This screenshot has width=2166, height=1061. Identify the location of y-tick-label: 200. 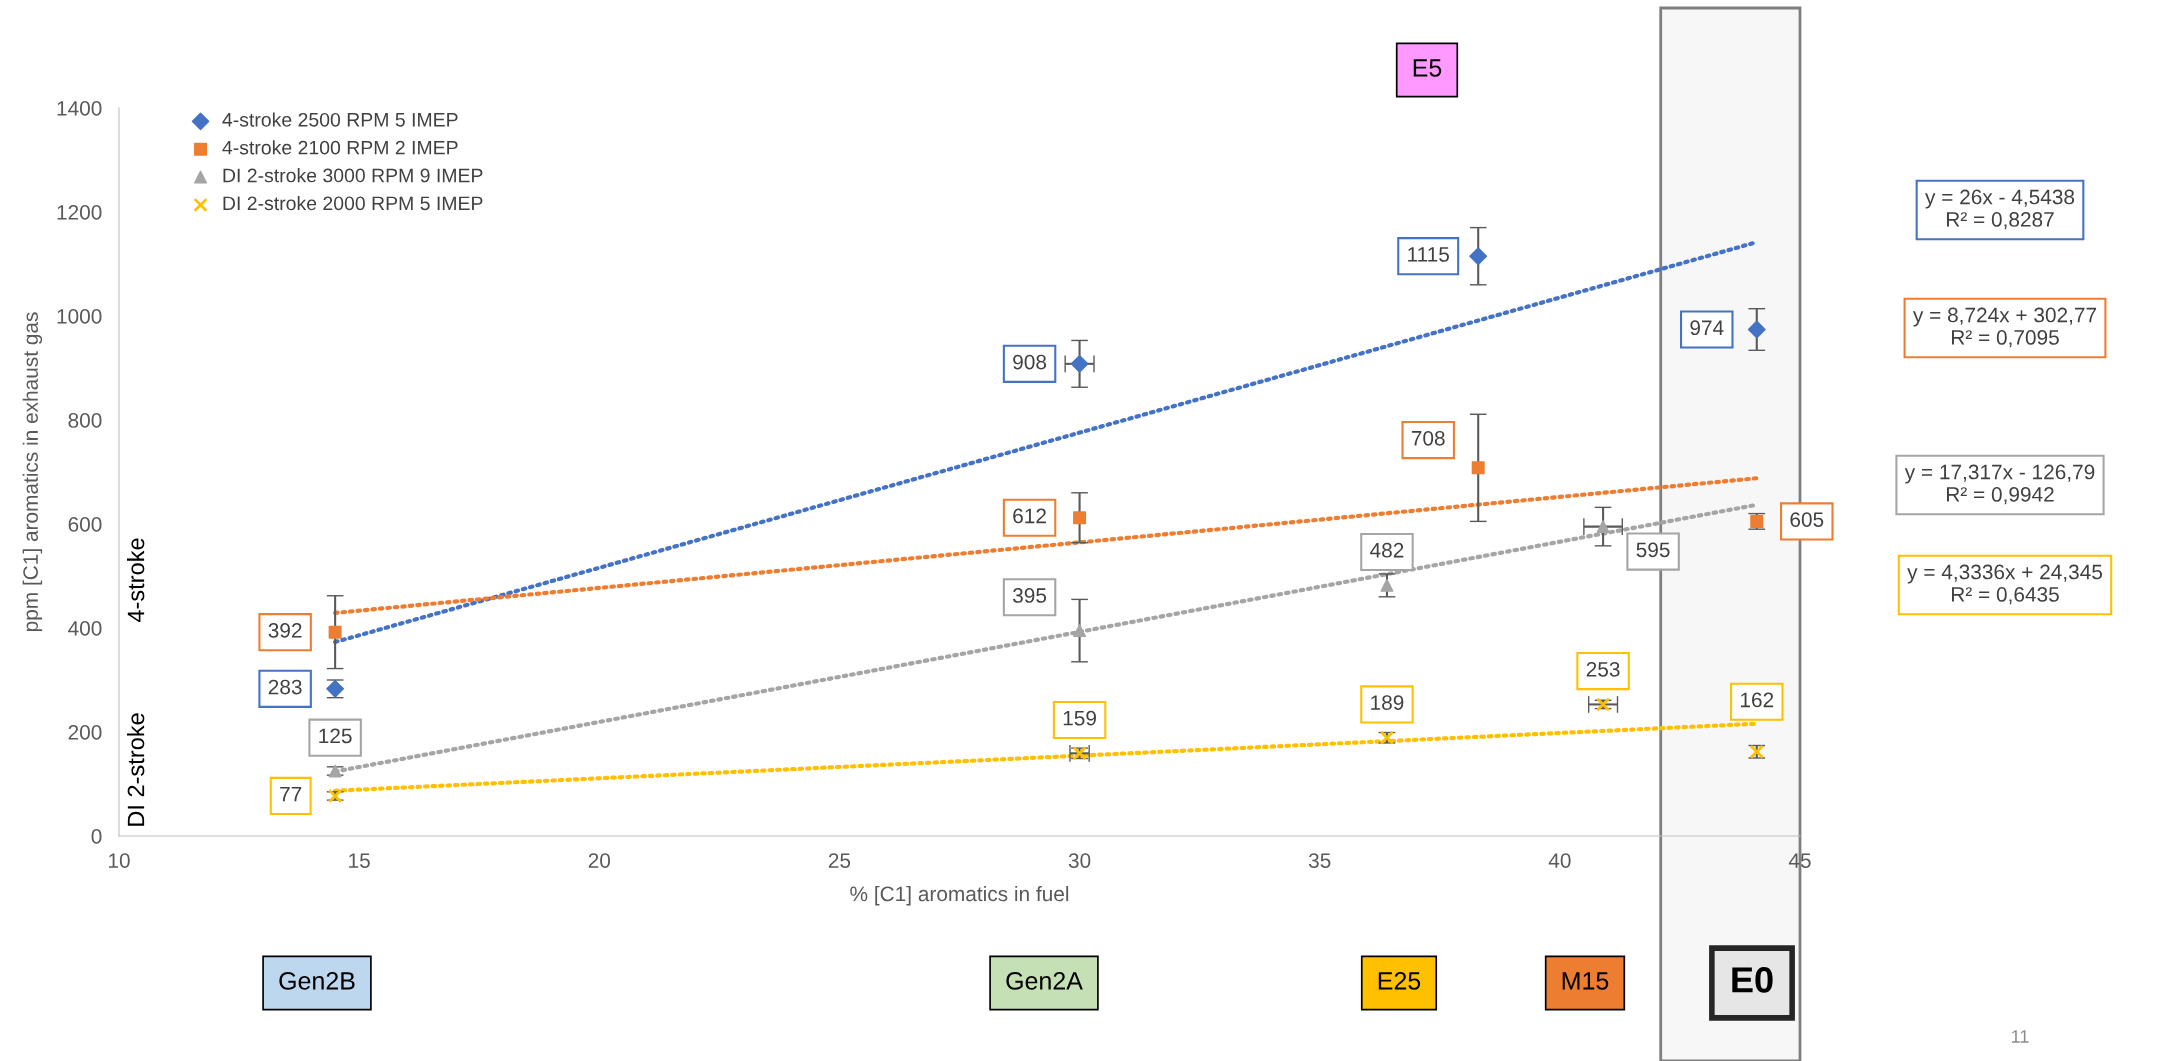
(85, 732).